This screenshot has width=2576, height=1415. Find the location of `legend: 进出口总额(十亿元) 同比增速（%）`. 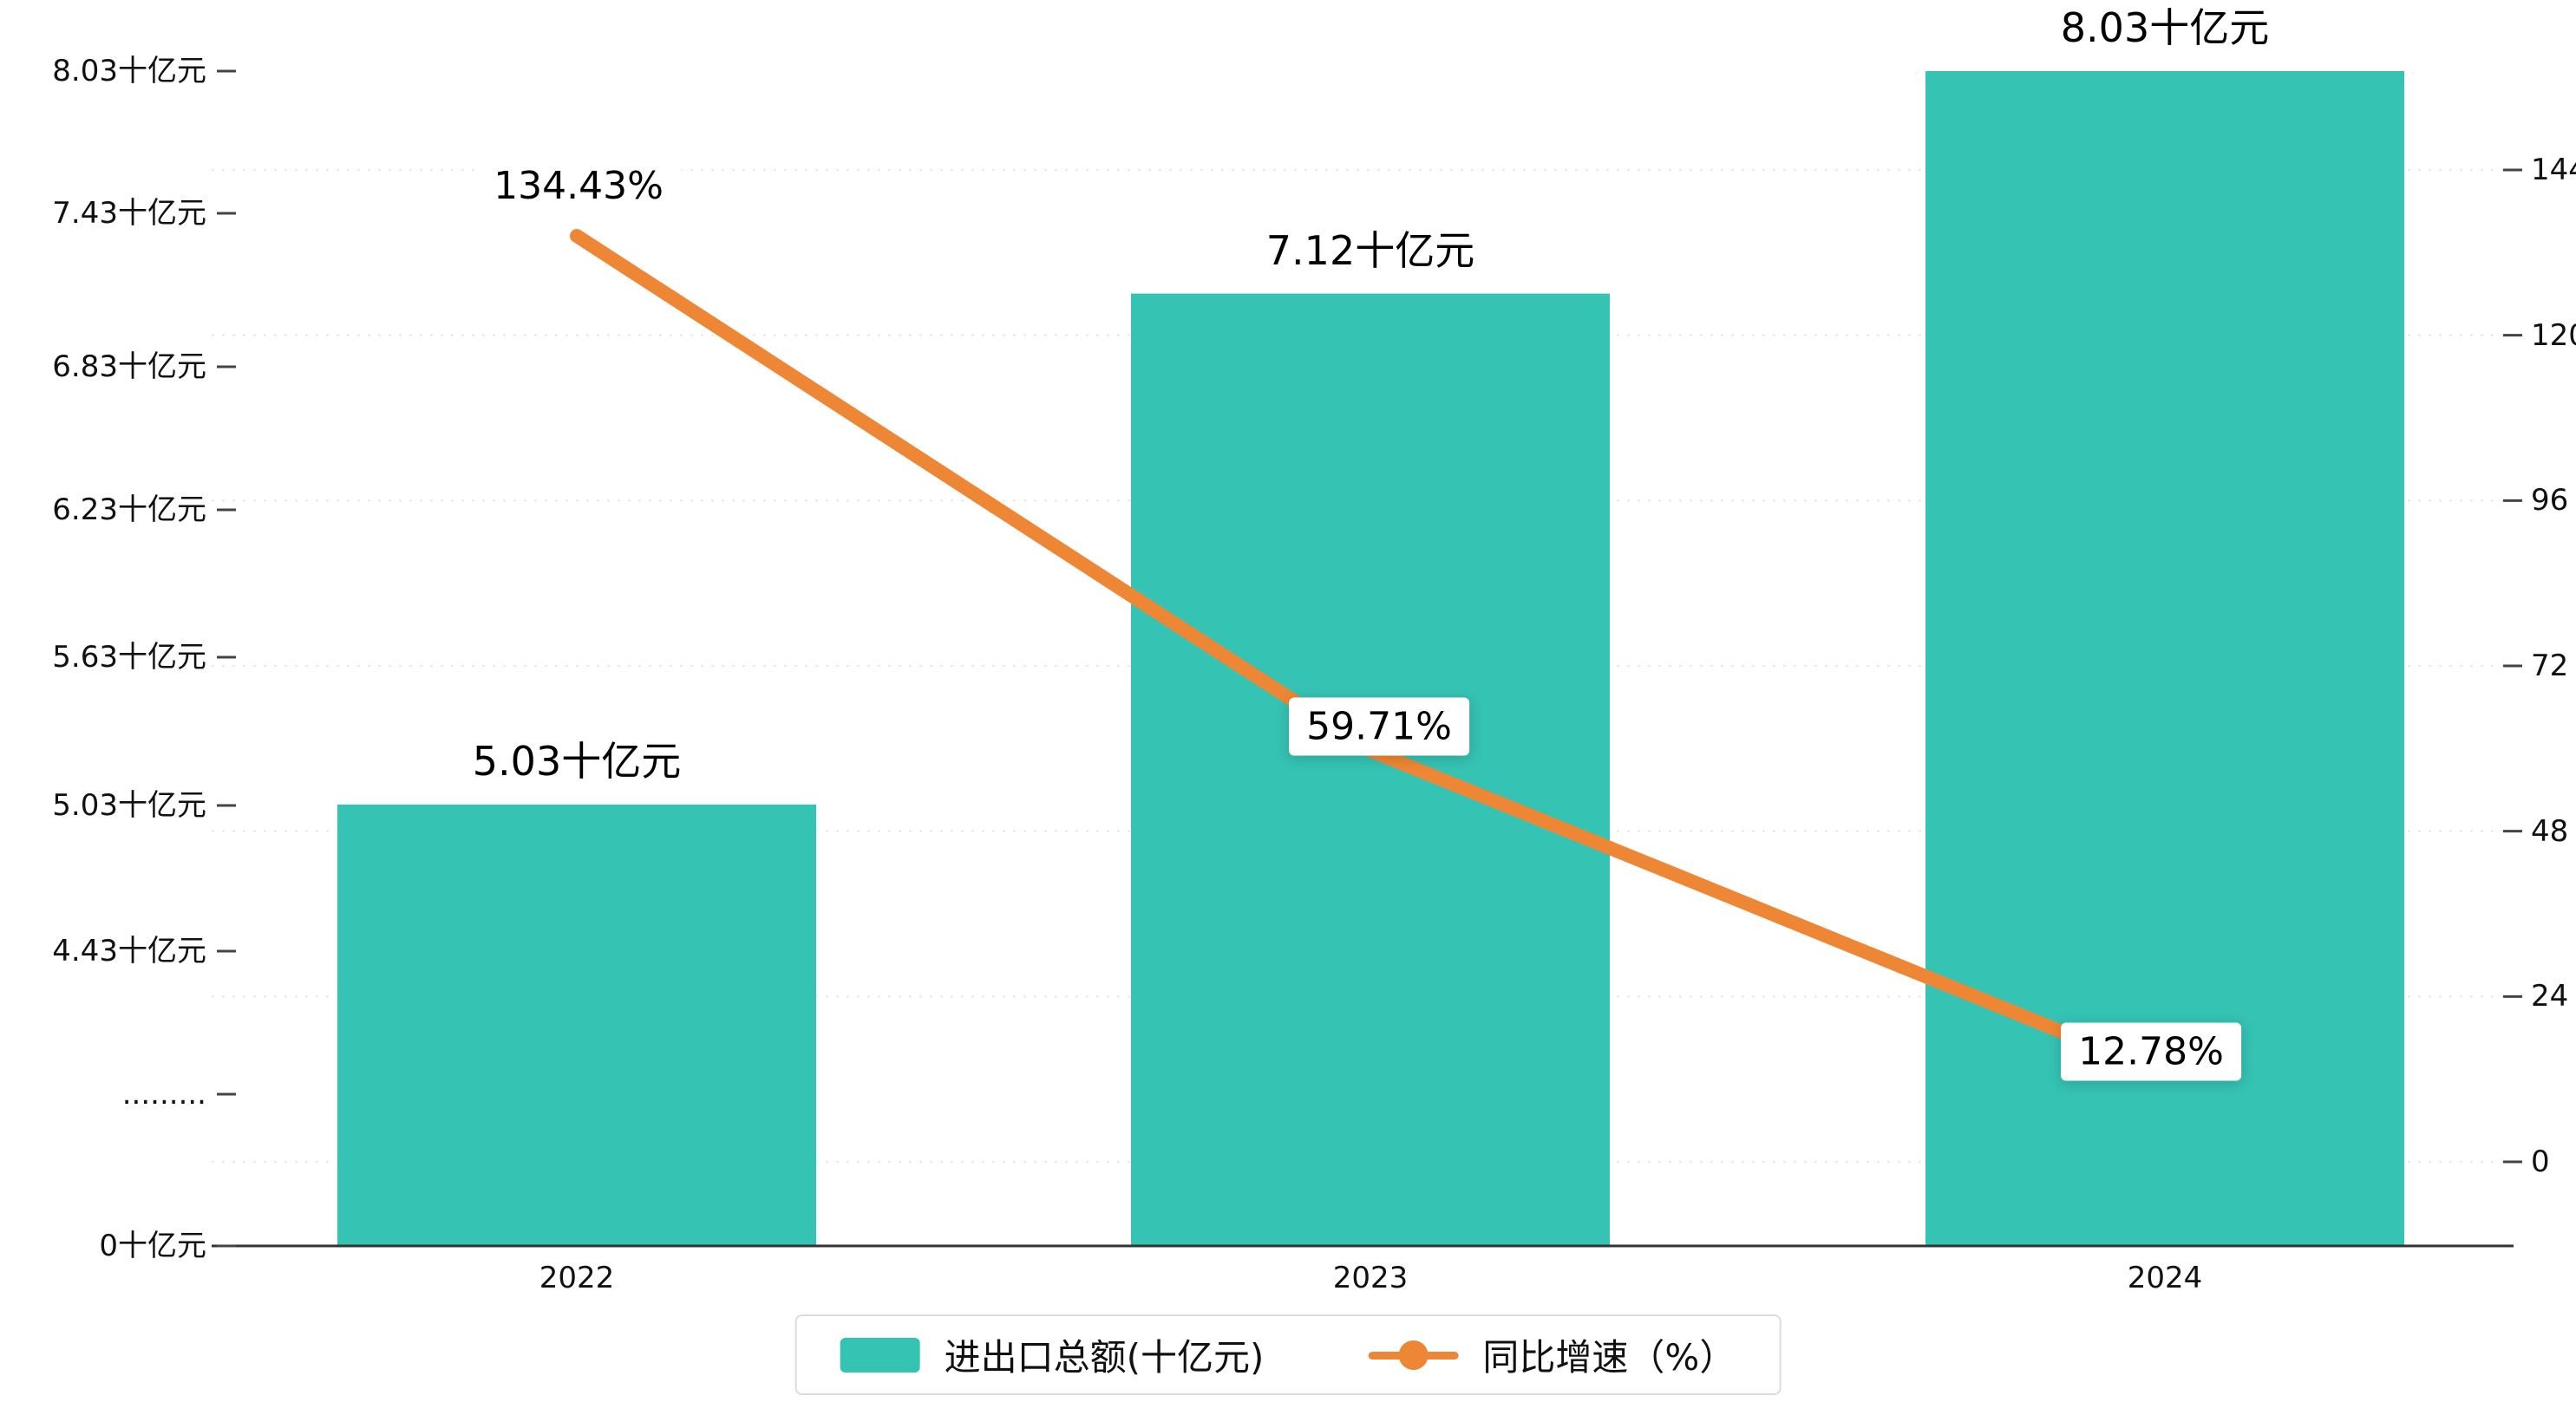

legend: 进出口总额(十亿元) 同比增速（%） is located at coordinates (1288, 1354).